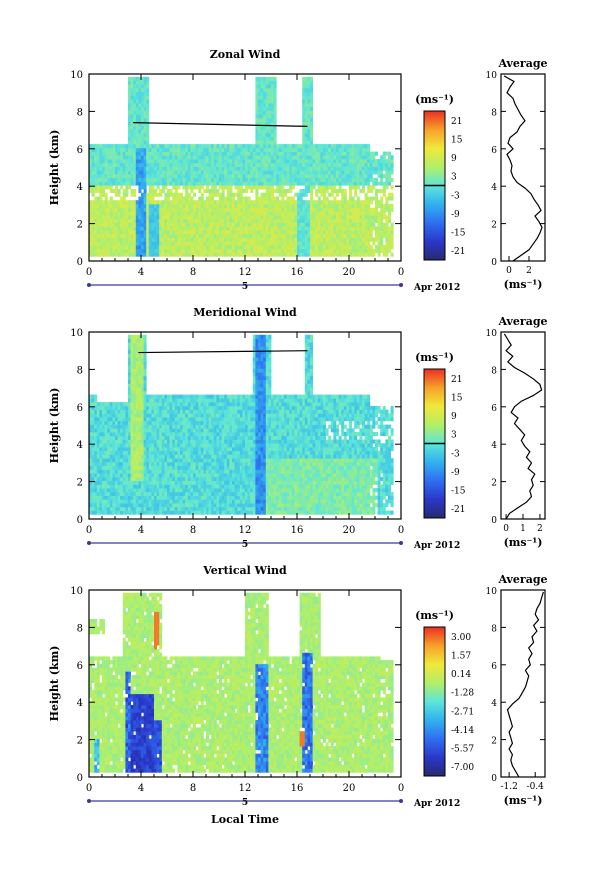  What do you see at coordinates (80, 112) in the screenshot?
I see `y-tick-label: 8` at bounding box center [80, 112].